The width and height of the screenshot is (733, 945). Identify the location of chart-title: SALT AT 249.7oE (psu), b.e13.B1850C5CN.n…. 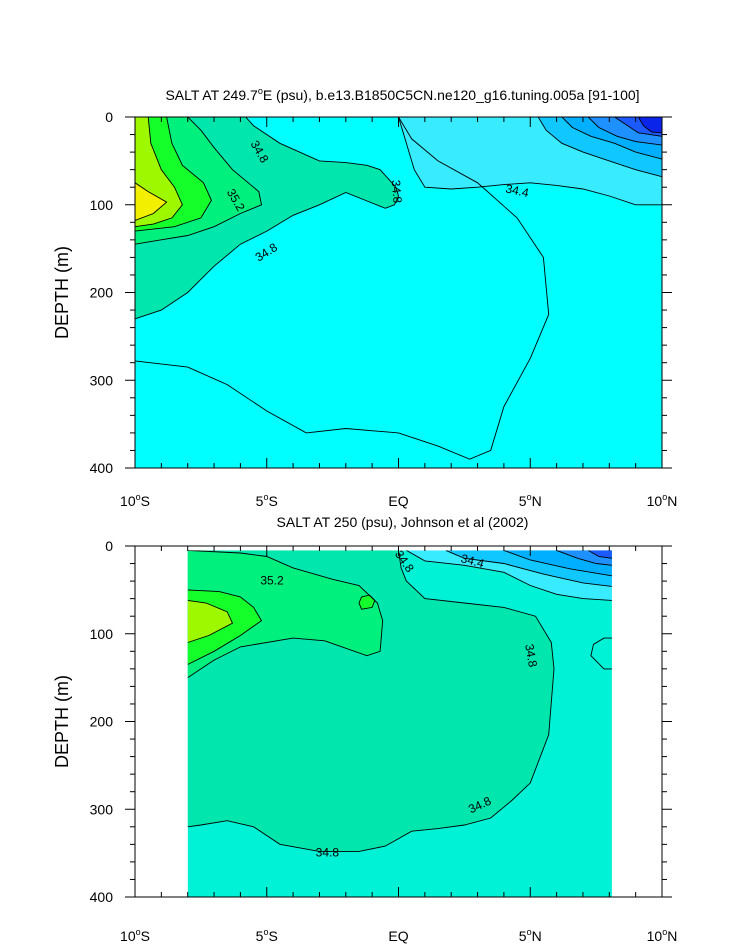
(402, 94).